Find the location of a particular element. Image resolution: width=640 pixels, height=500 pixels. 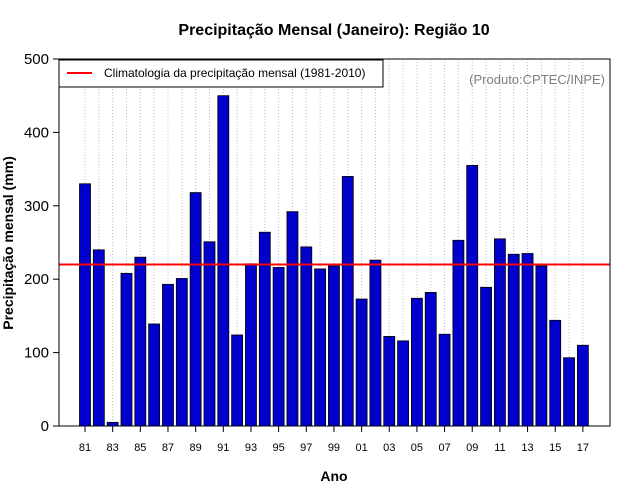

x-tick-label: 01 is located at coordinates (361, 448).